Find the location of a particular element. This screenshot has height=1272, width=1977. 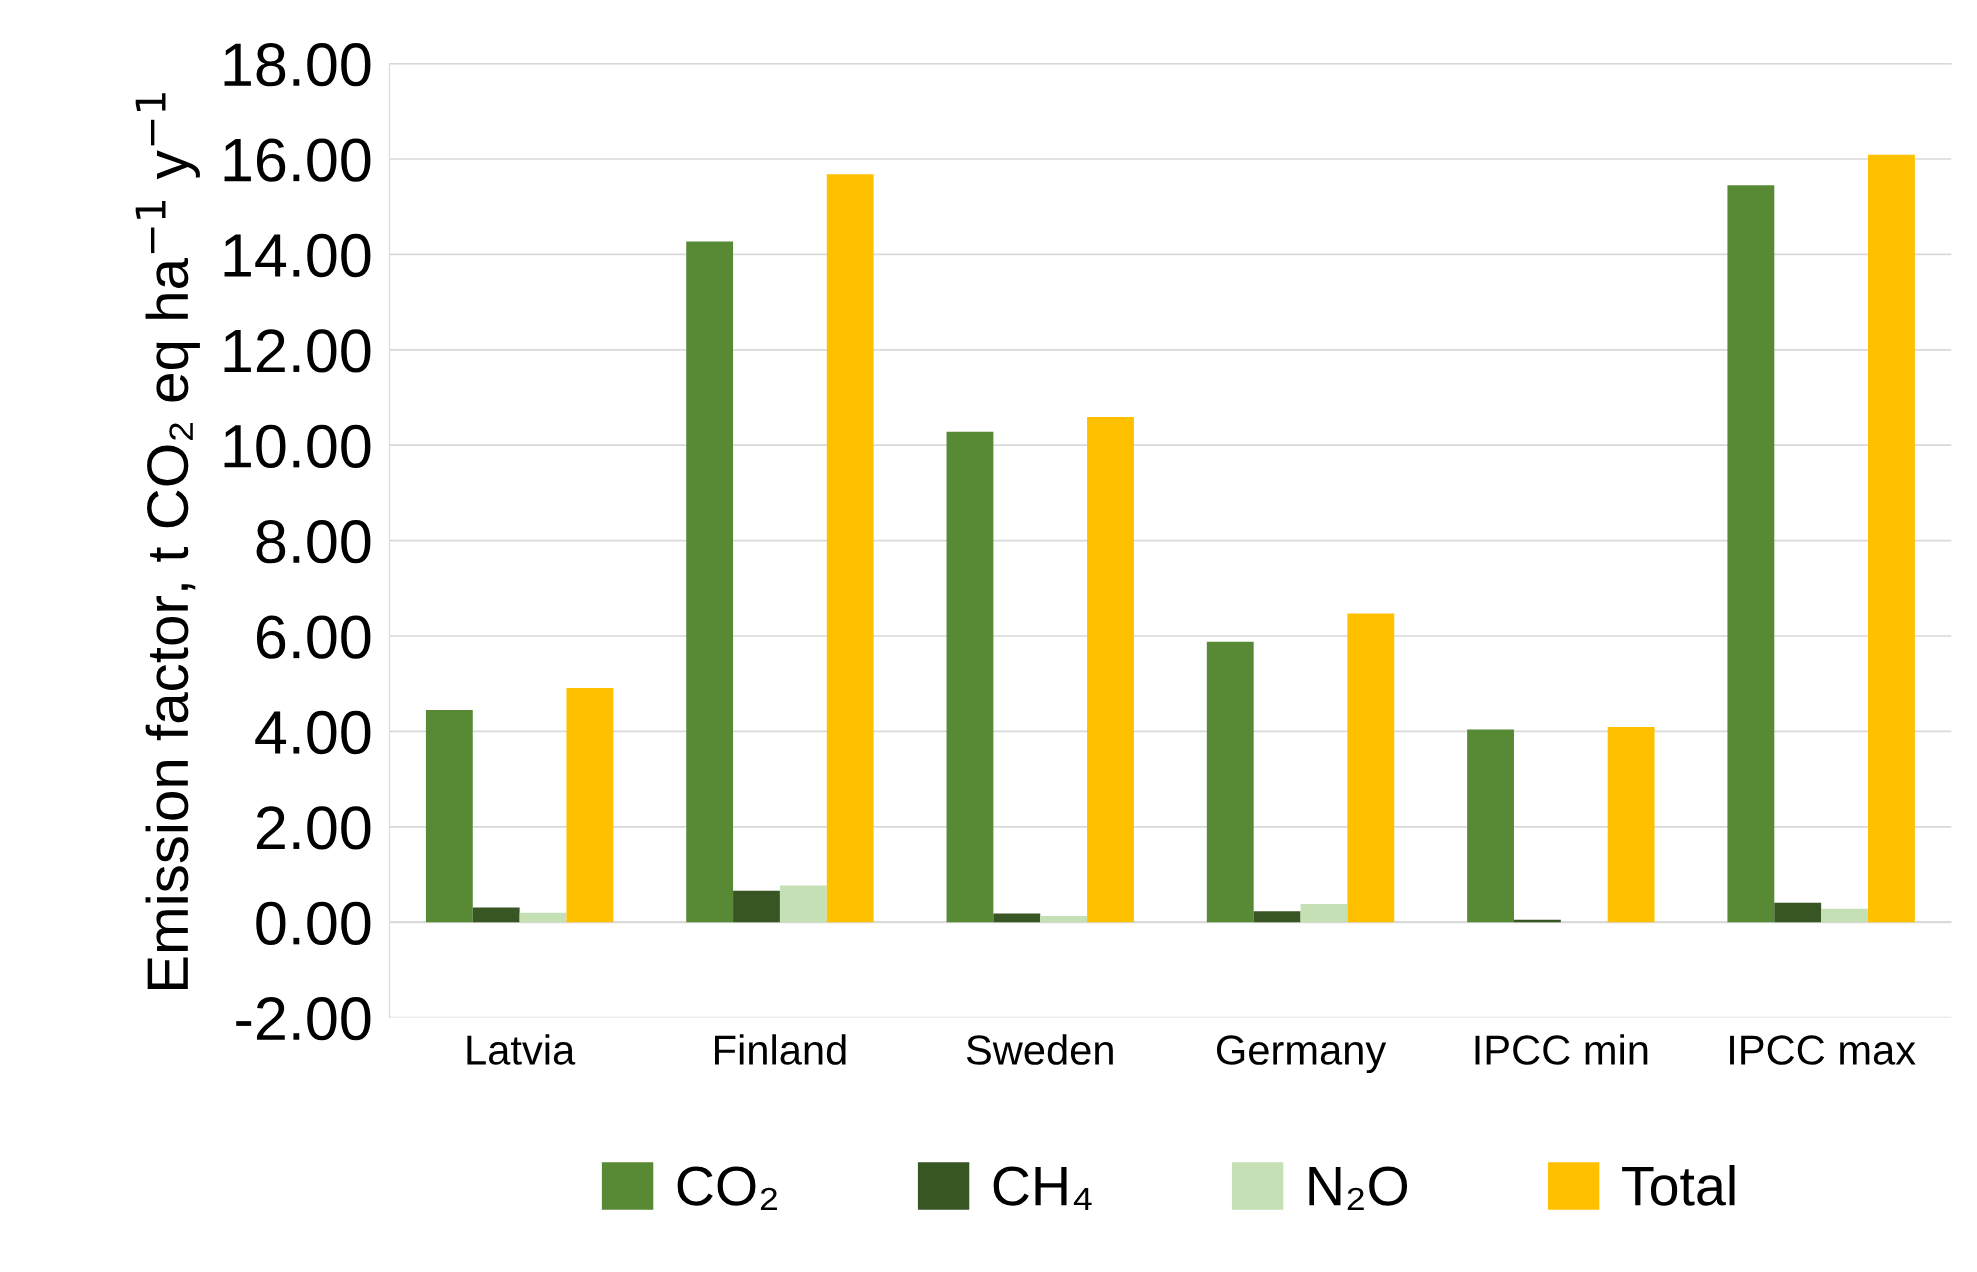

y-tick-label: 10.00 is located at coordinates (297, 446).